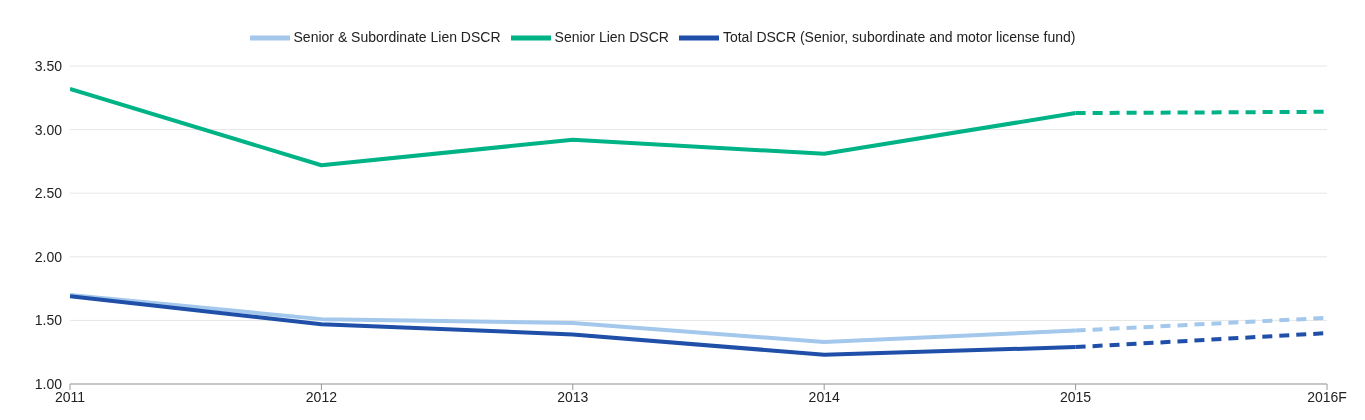 This screenshot has width=1365, height=420. I want to click on y-tick-label: 3.00, so click(48, 129).